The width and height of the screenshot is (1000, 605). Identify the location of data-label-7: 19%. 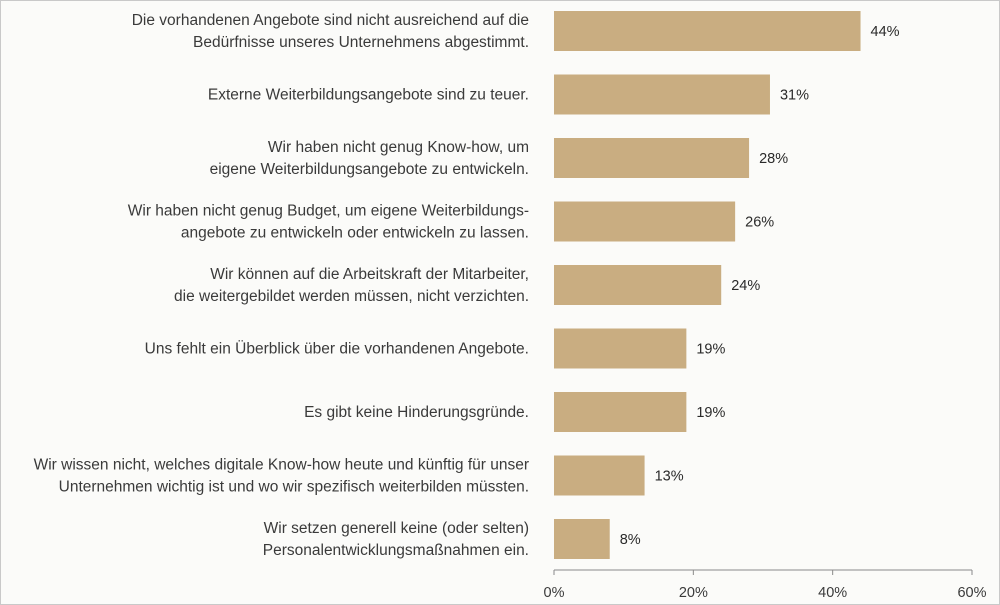
(710, 413).